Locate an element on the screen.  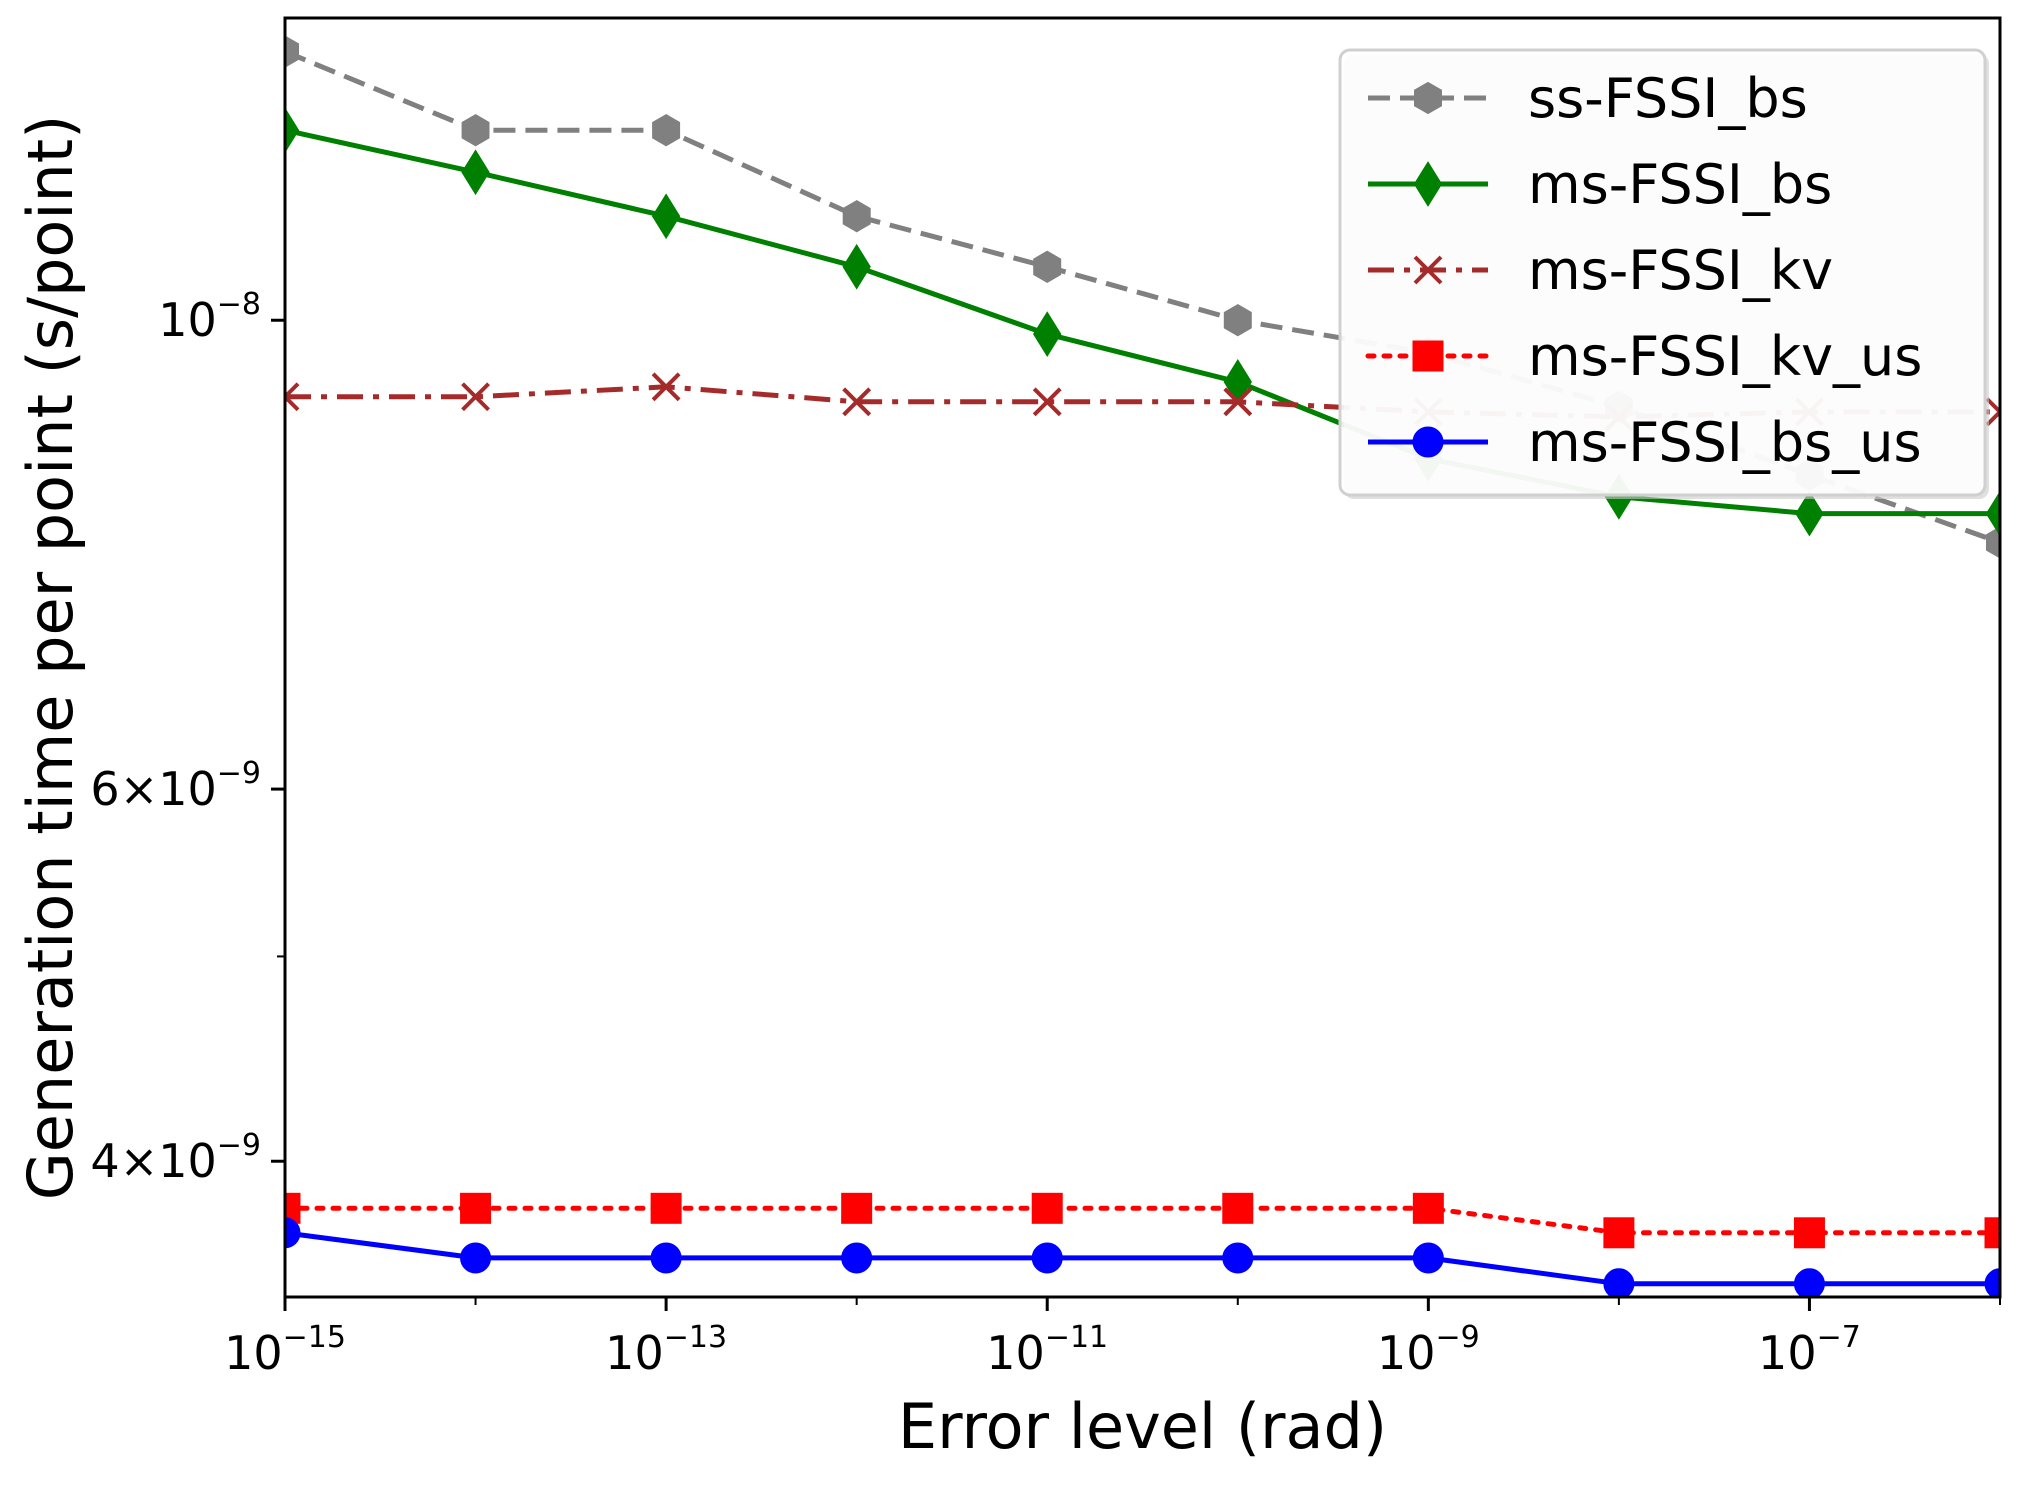
x-tick-label: 10⁻⁷ is located at coordinates (1809, 1350).